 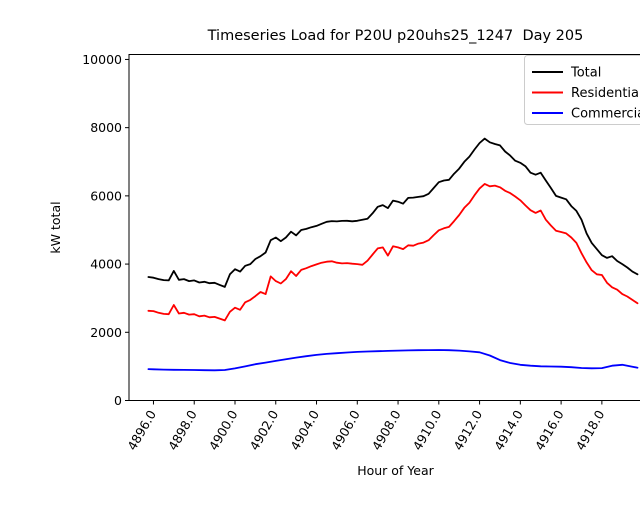 I want to click on legend: Total Residential Commercial, so click(x=582, y=90).